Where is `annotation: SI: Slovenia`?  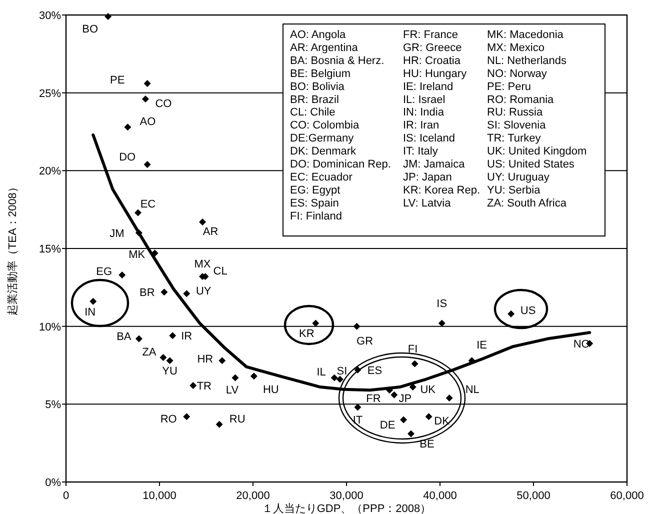
annotation: SI: Slovenia is located at coordinates (517, 126).